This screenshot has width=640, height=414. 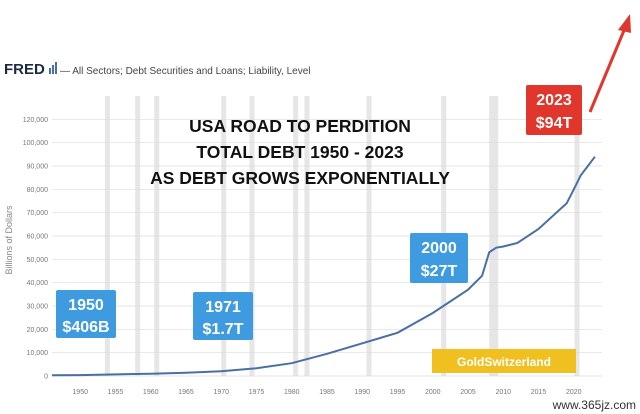 What do you see at coordinates (186, 392) in the screenshot?
I see `x-tick-label: 1965` at bounding box center [186, 392].